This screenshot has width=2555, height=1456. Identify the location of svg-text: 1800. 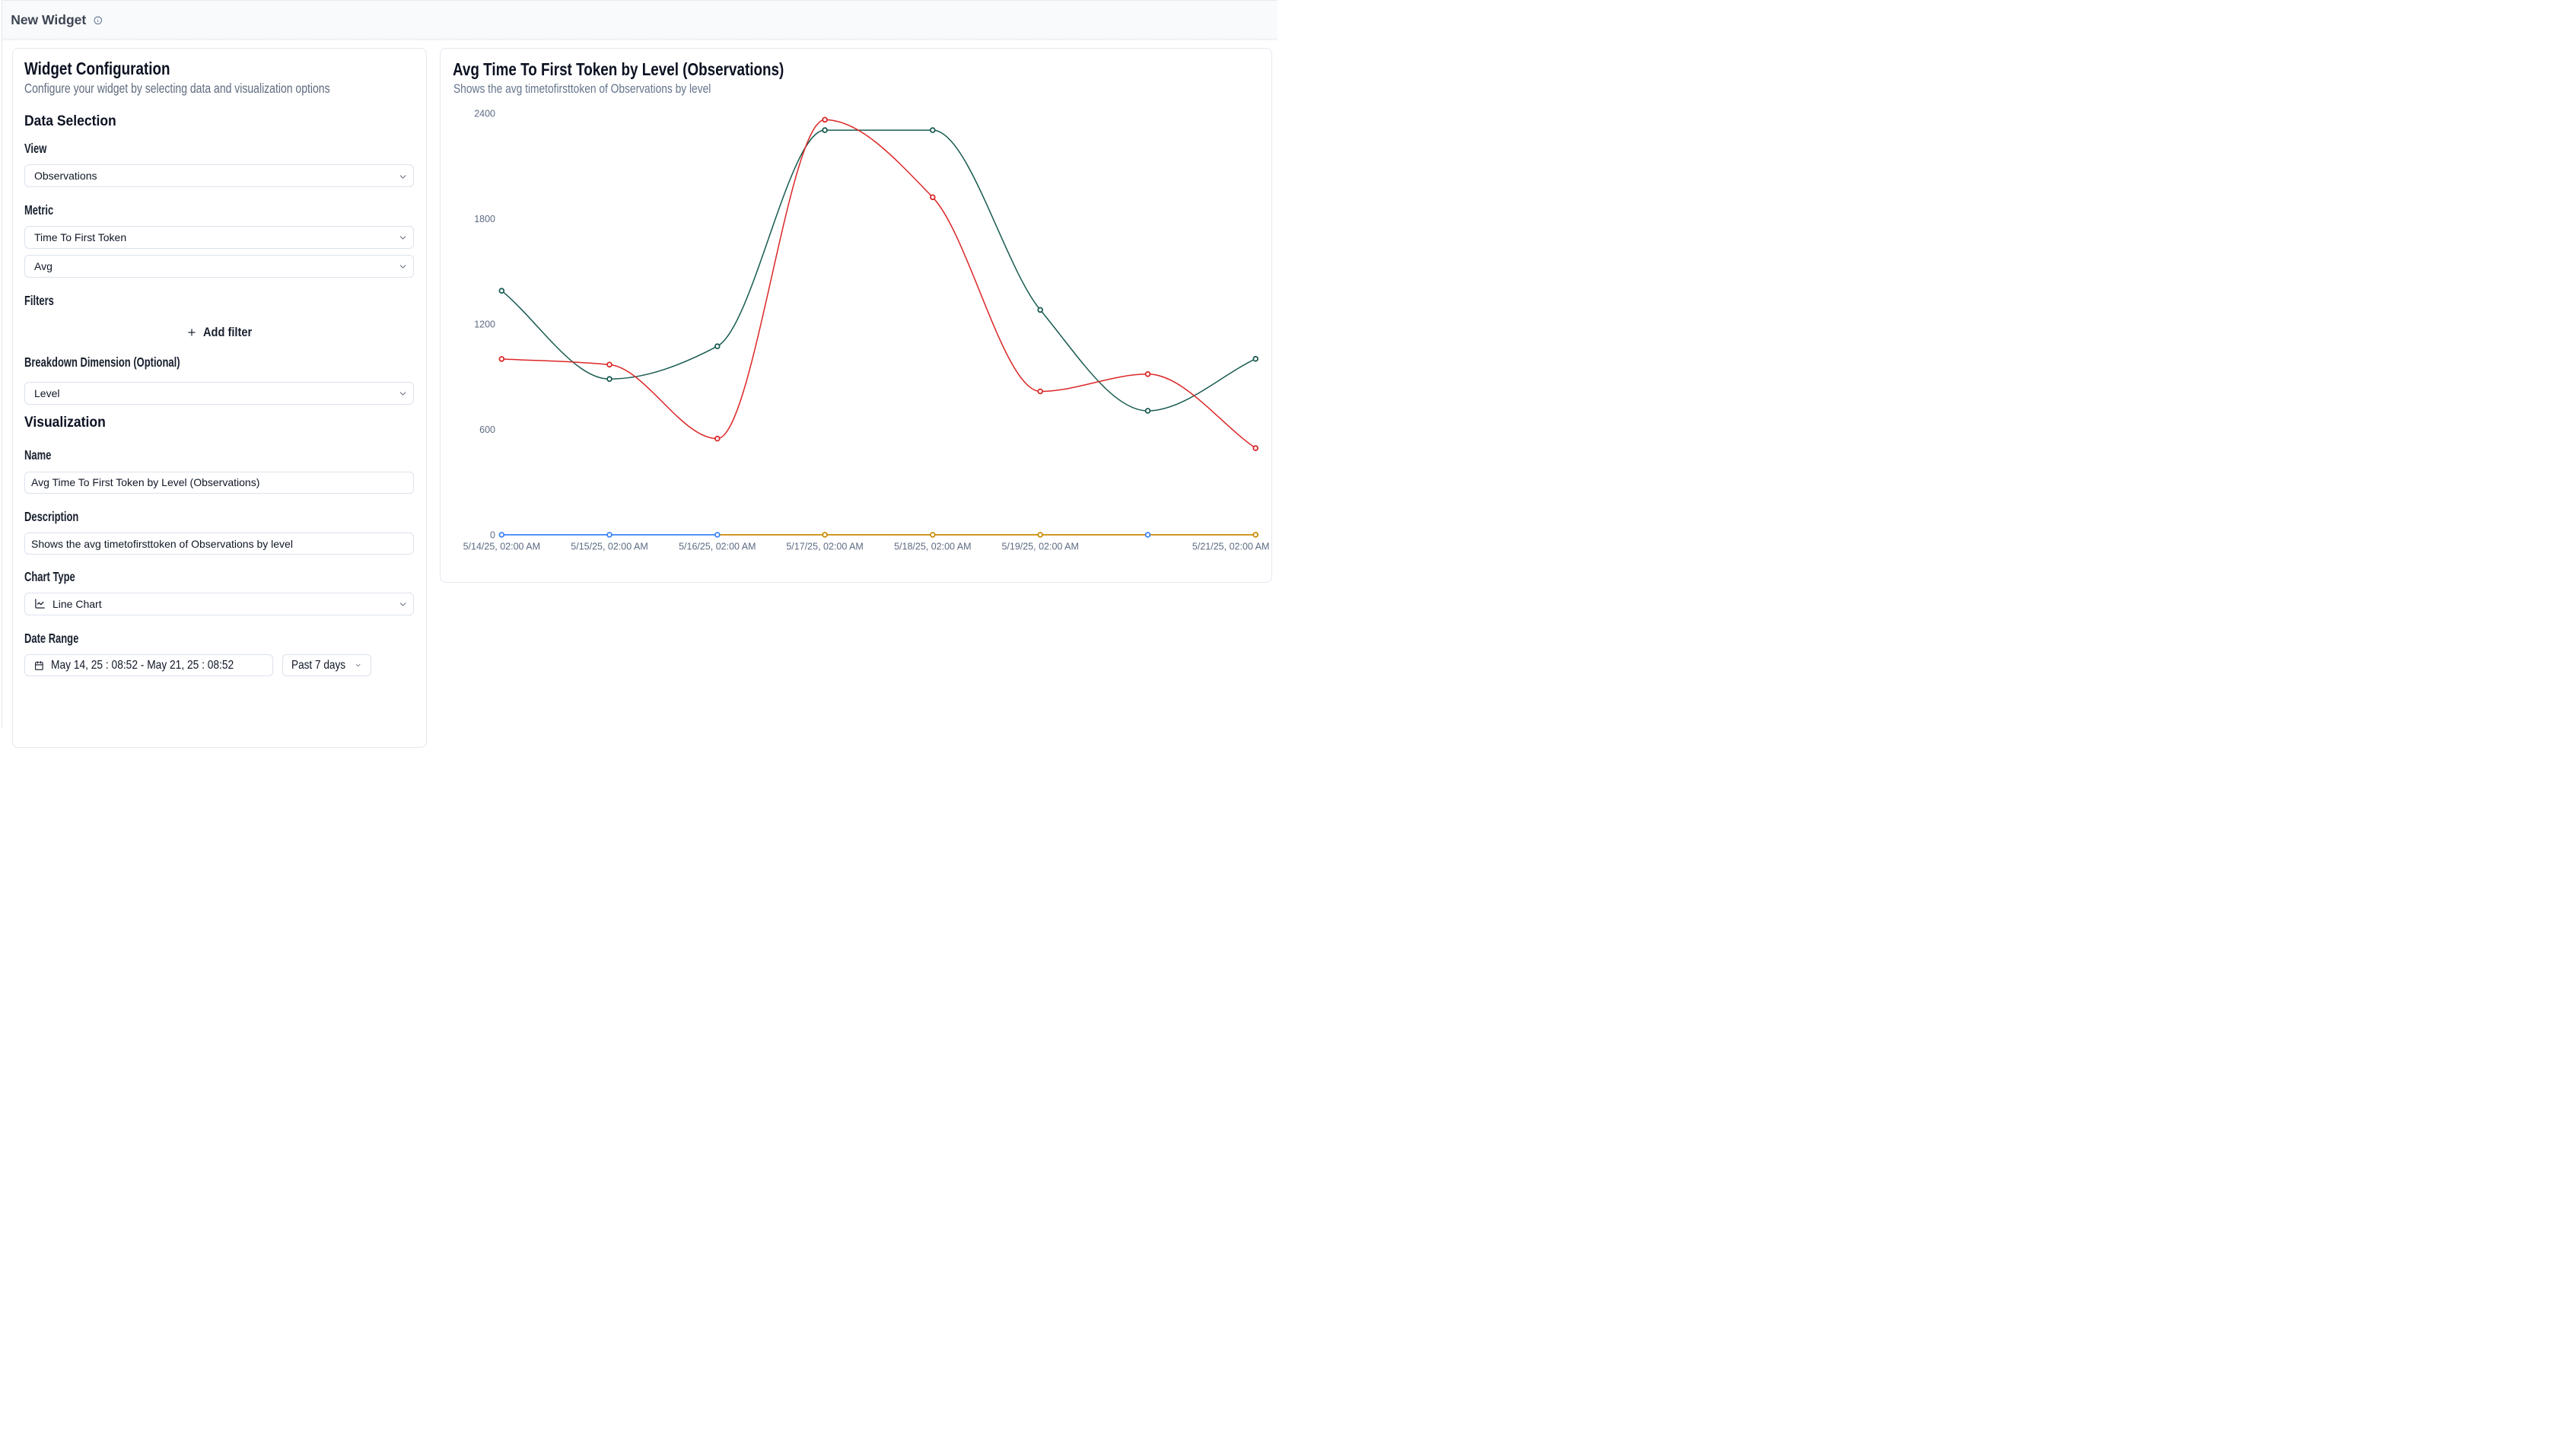
(485, 219).